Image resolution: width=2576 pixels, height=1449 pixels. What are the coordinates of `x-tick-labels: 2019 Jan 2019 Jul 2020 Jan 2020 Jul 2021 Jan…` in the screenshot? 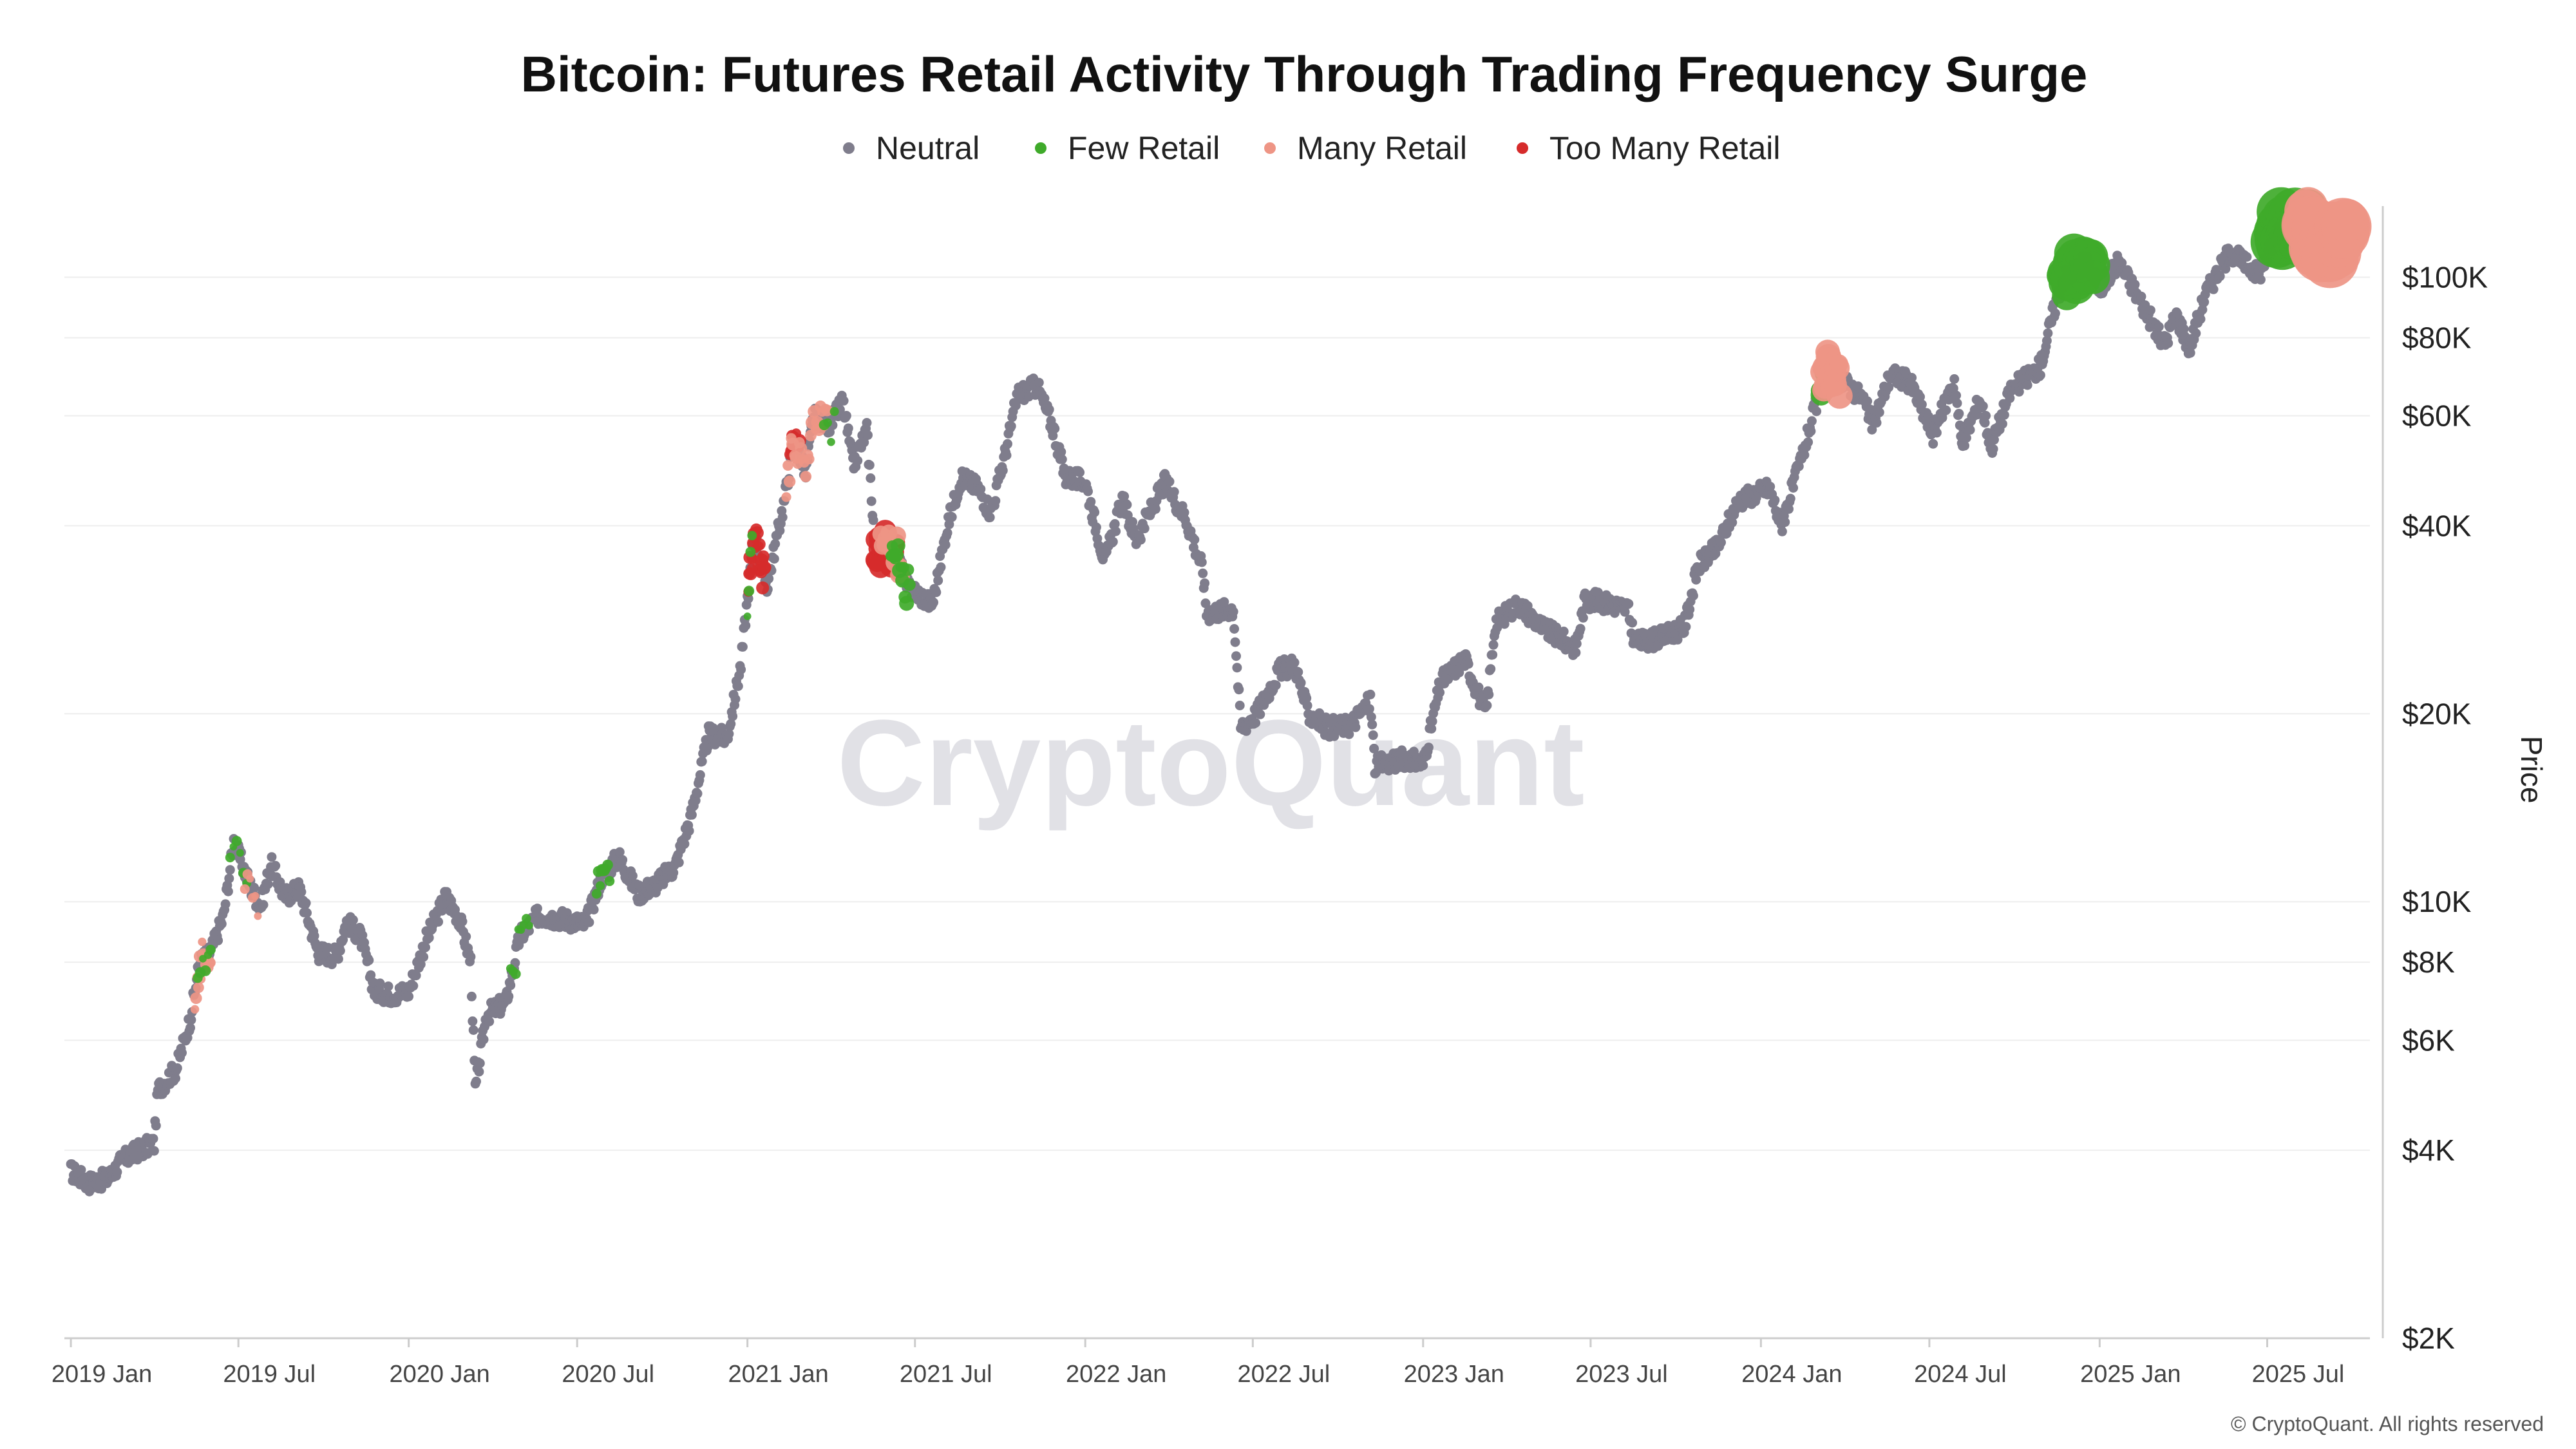 It's located at (1198, 1363).